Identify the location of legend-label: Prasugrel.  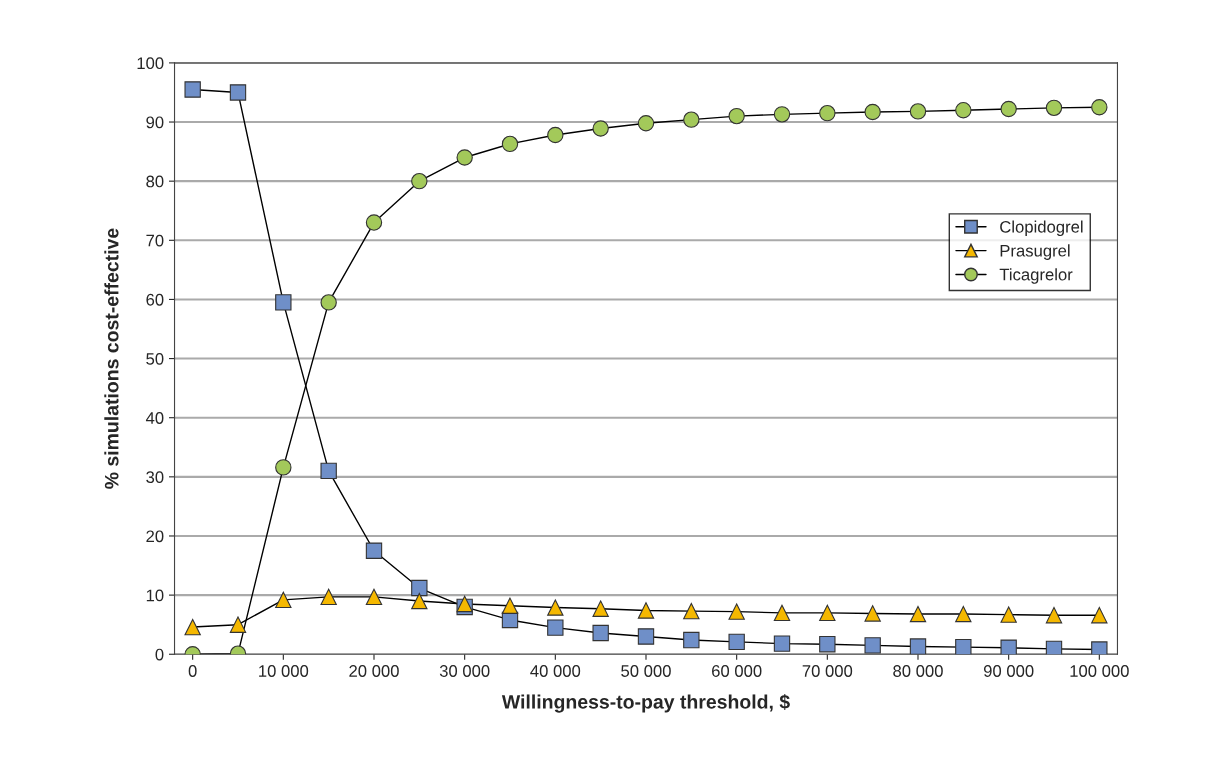
(1035, 252).